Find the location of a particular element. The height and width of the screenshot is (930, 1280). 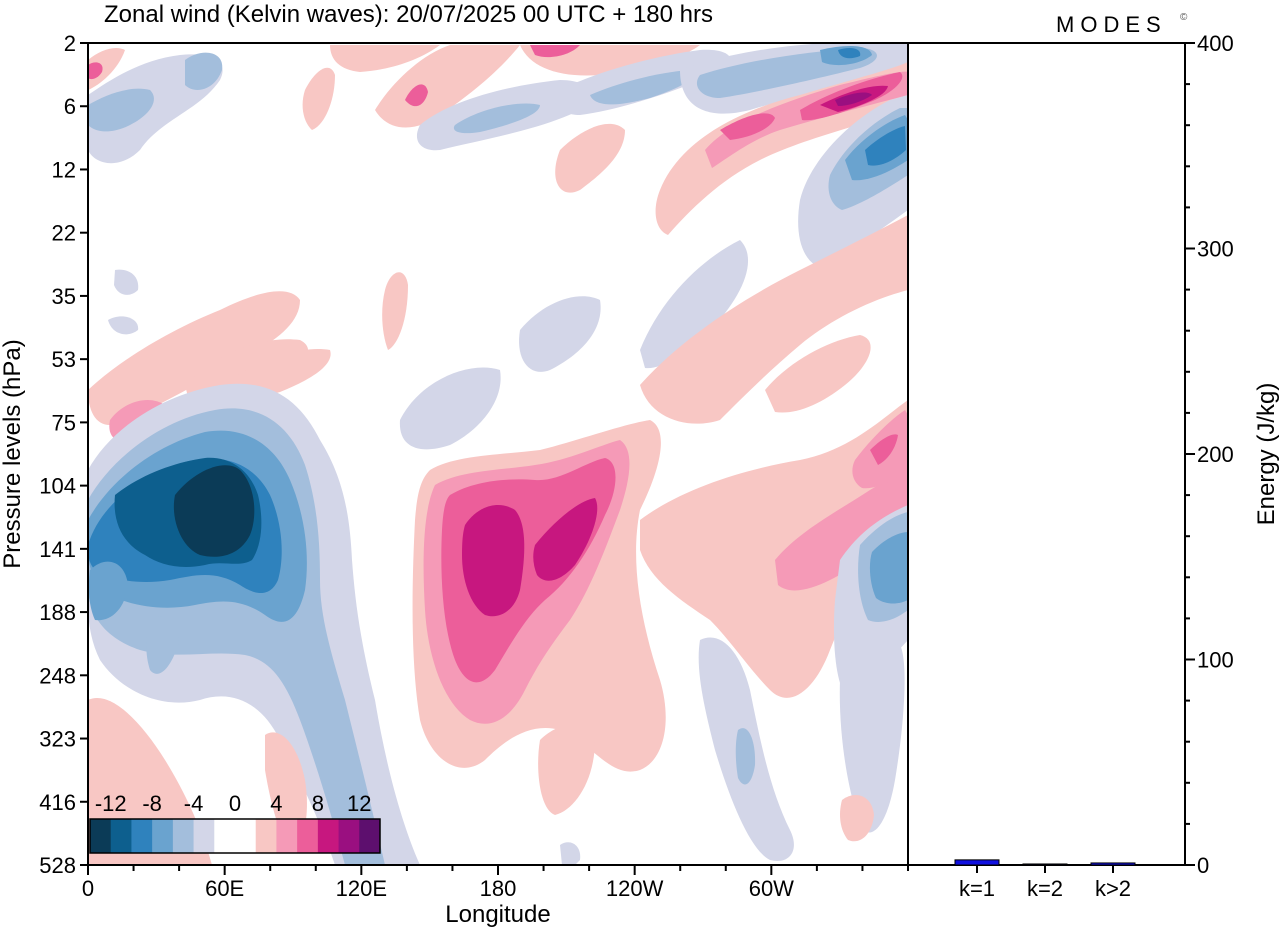

energy-tick-label: 300 is located at coordinates (1215, 249).